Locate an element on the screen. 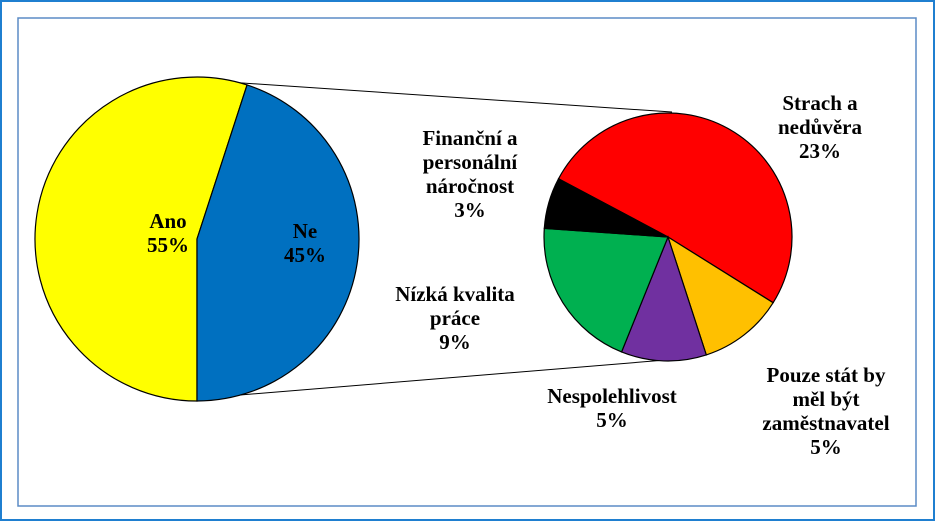 The height and width of the screenshot is (521, 935). slice-label: Nízká kvalita práce 9% is located at coordinates (455, 318).